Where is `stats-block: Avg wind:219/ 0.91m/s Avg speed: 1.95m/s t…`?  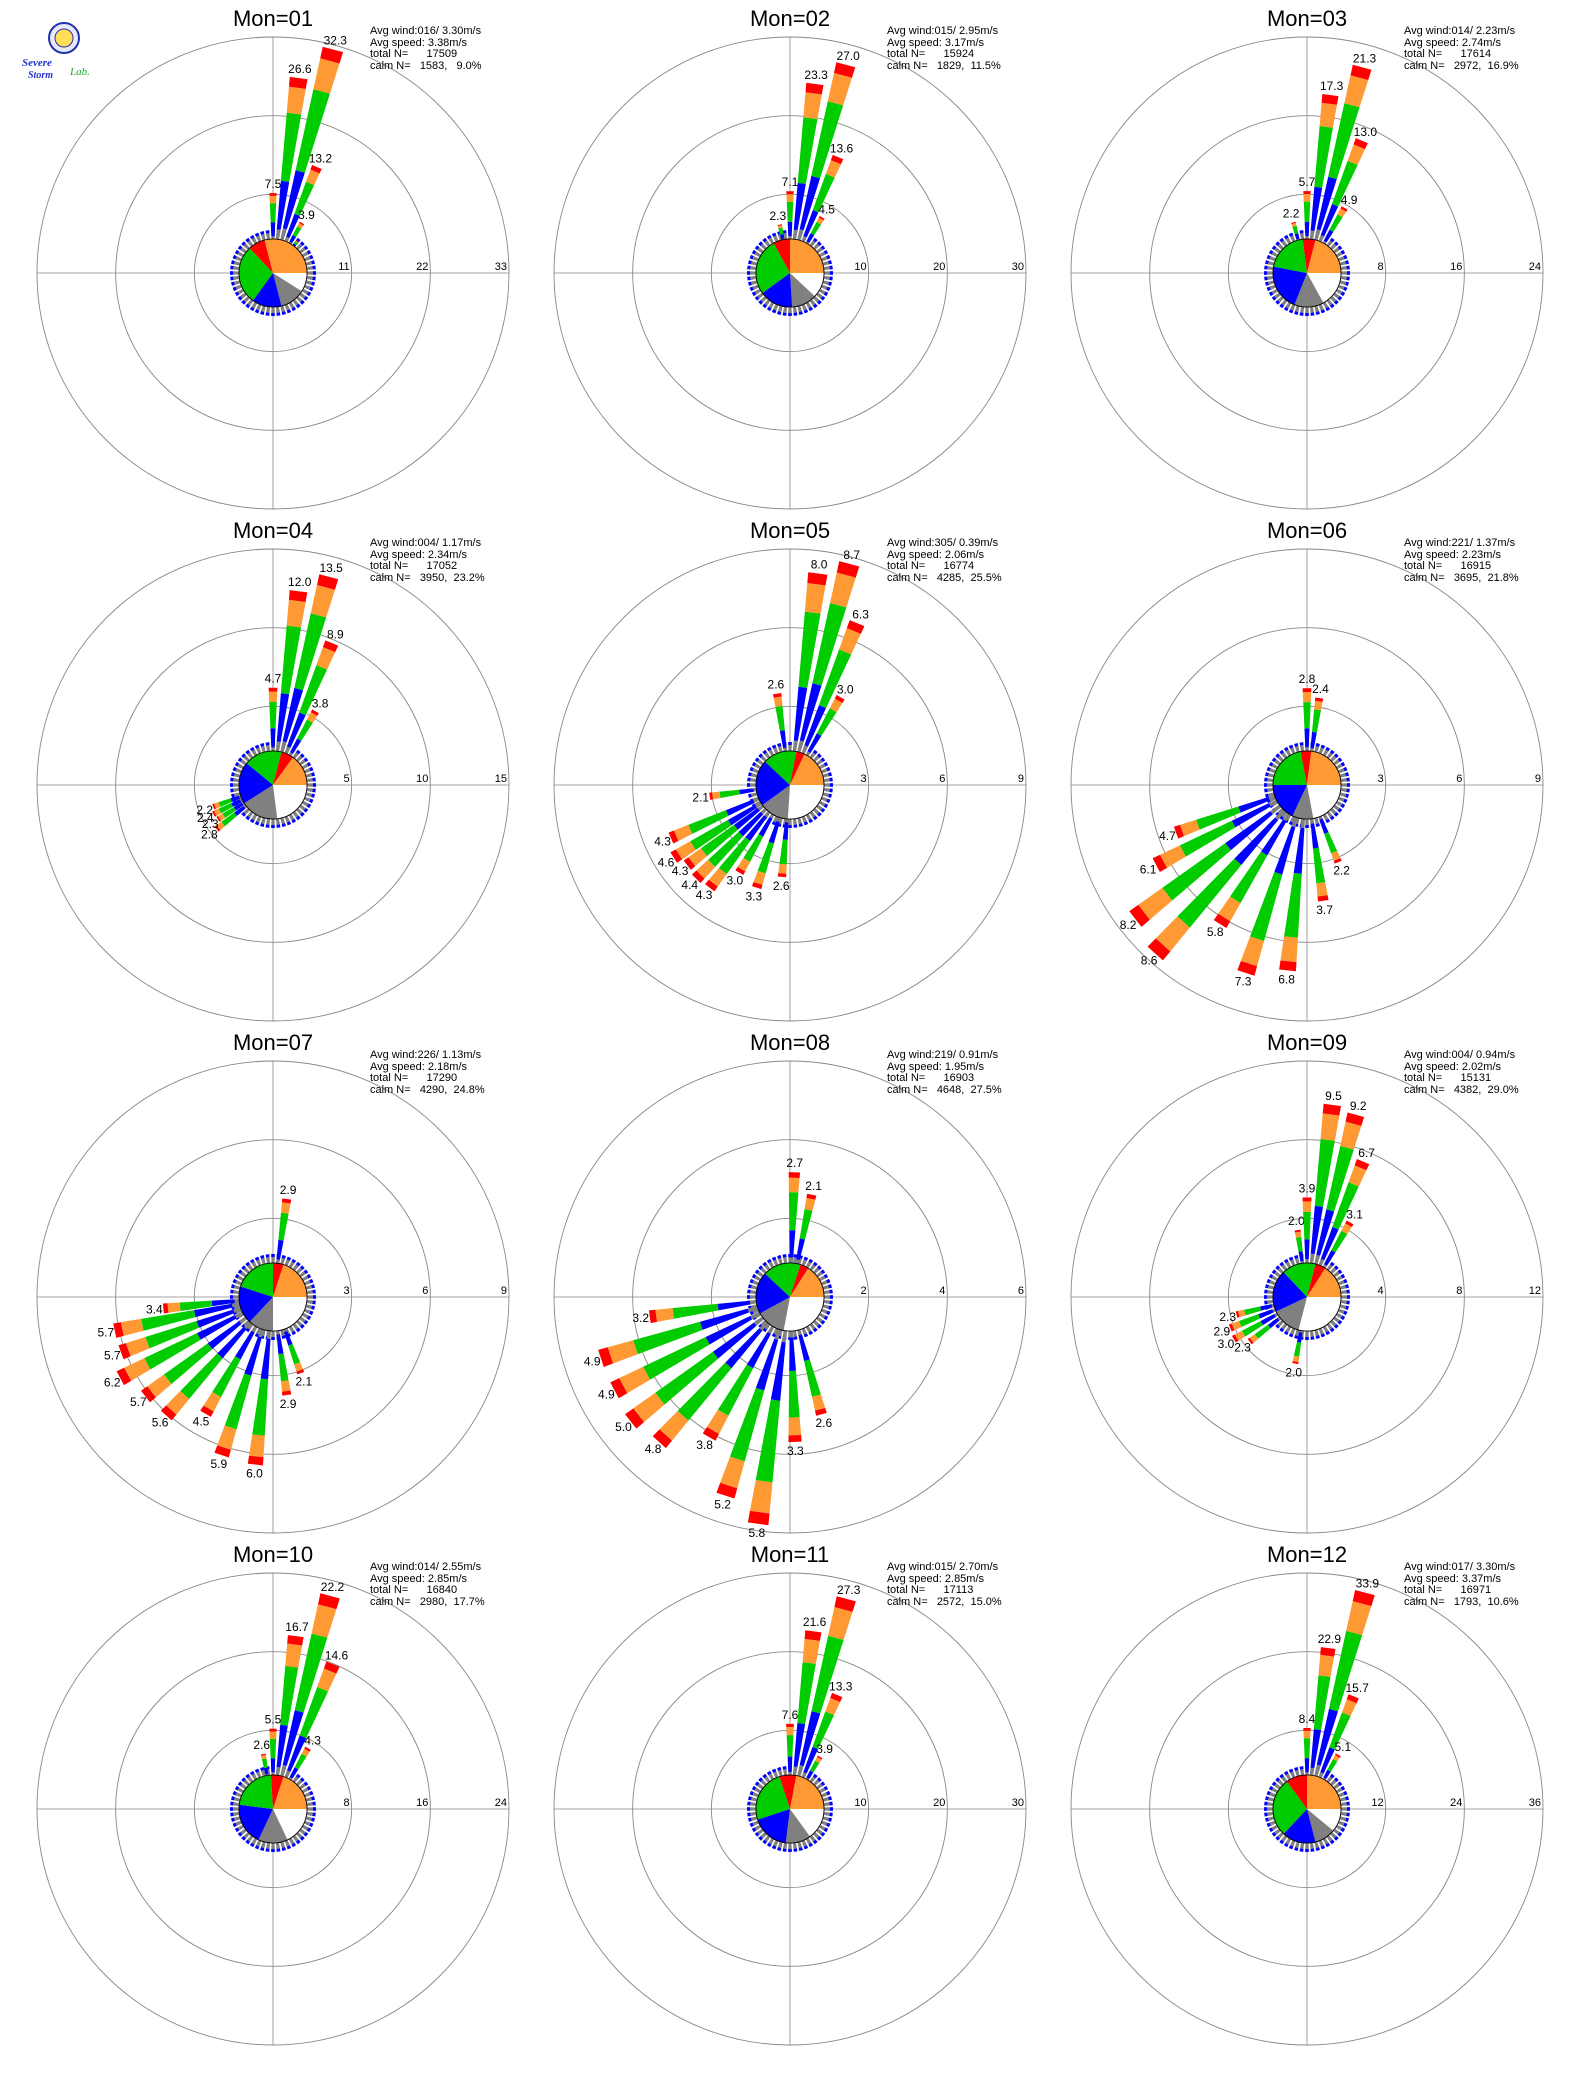 stats-block: Avg wind:219/ 0.91m/s Avg speed: 1.95m/s t… is located at coordinates (944, 1072).